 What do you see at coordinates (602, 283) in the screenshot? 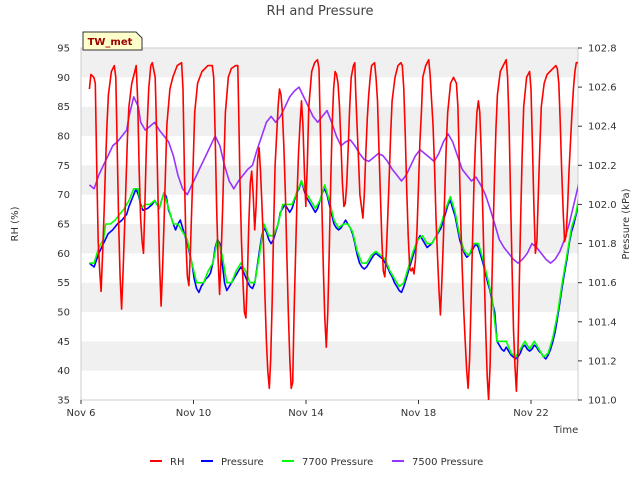
I see `y-right-tick-label: 101.6` at bounding box center [602, 283].